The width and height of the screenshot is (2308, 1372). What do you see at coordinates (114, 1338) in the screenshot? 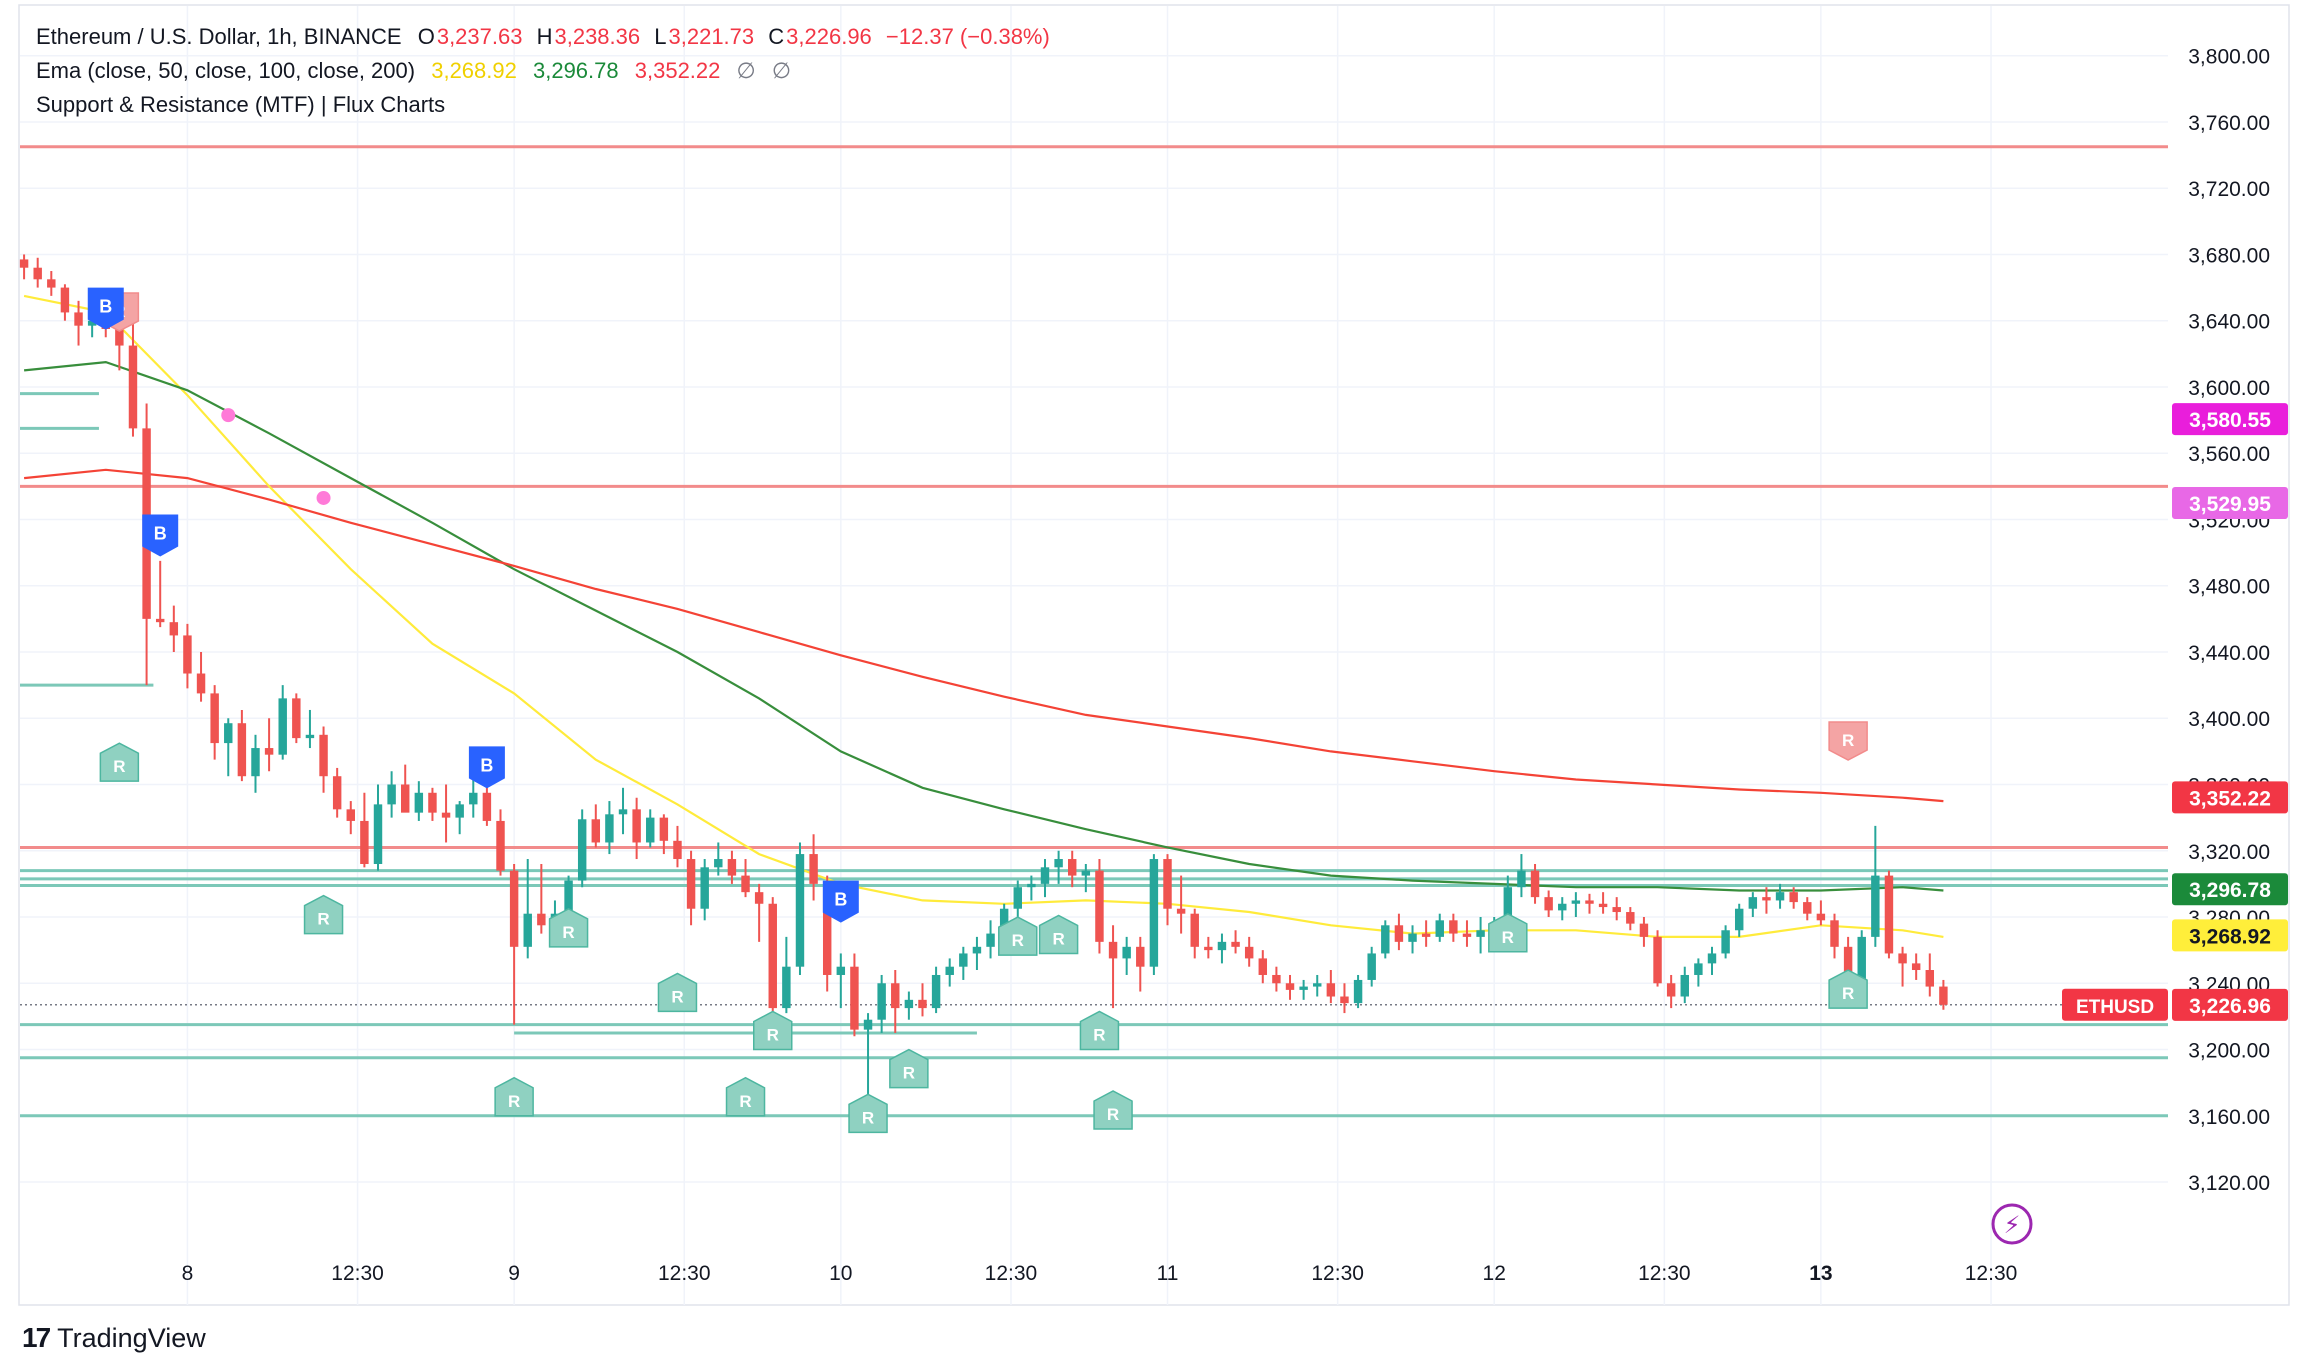
I see `tradingview-brand: 17 TradingView` at bounding box center [114, 1338].